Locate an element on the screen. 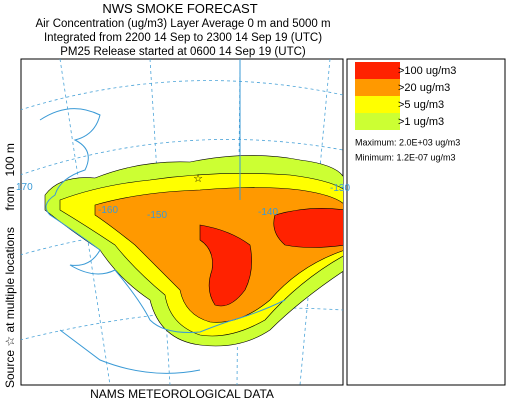 The height and width of the screenshot is (401, 509). minimum: Minimum: 1.2E-07 ug/m3 is located at coordinates (405, 157).